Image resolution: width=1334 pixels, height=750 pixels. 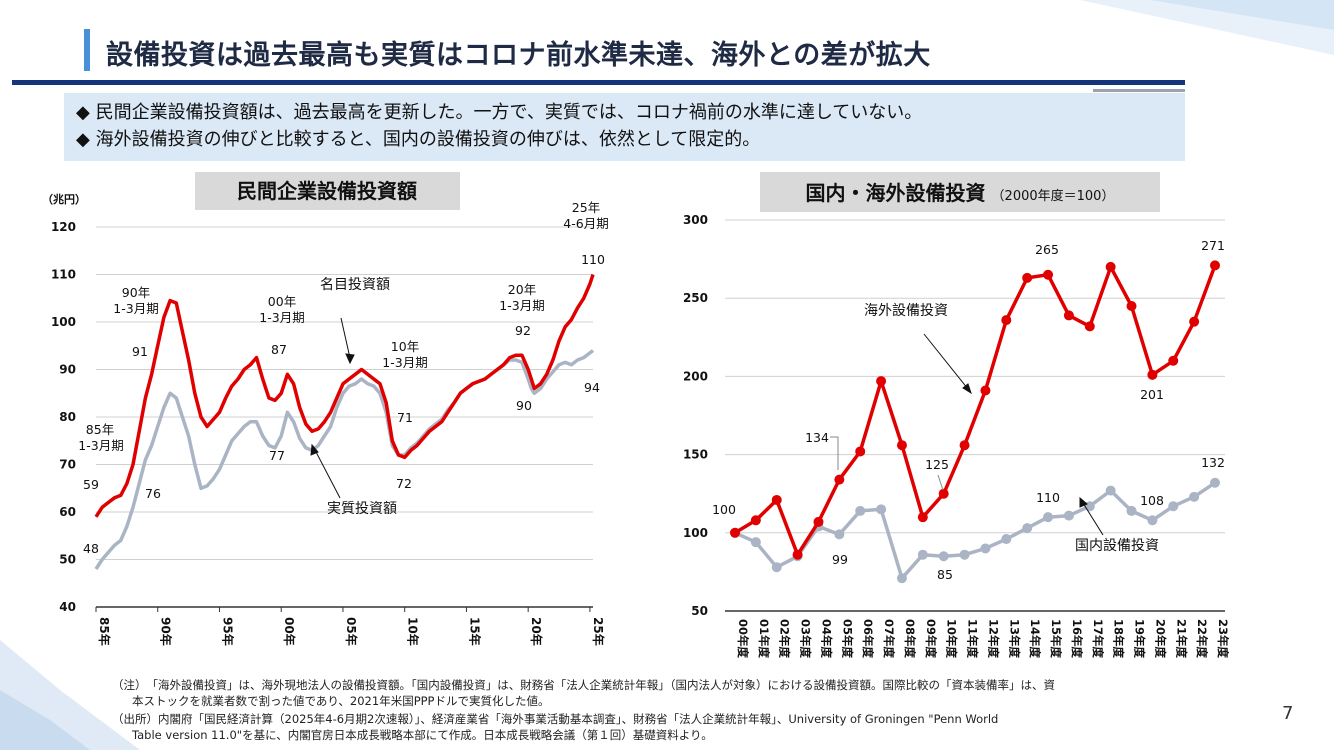 I want to click on right-x-tick-label: 08年度, so click(x=910, y=639).